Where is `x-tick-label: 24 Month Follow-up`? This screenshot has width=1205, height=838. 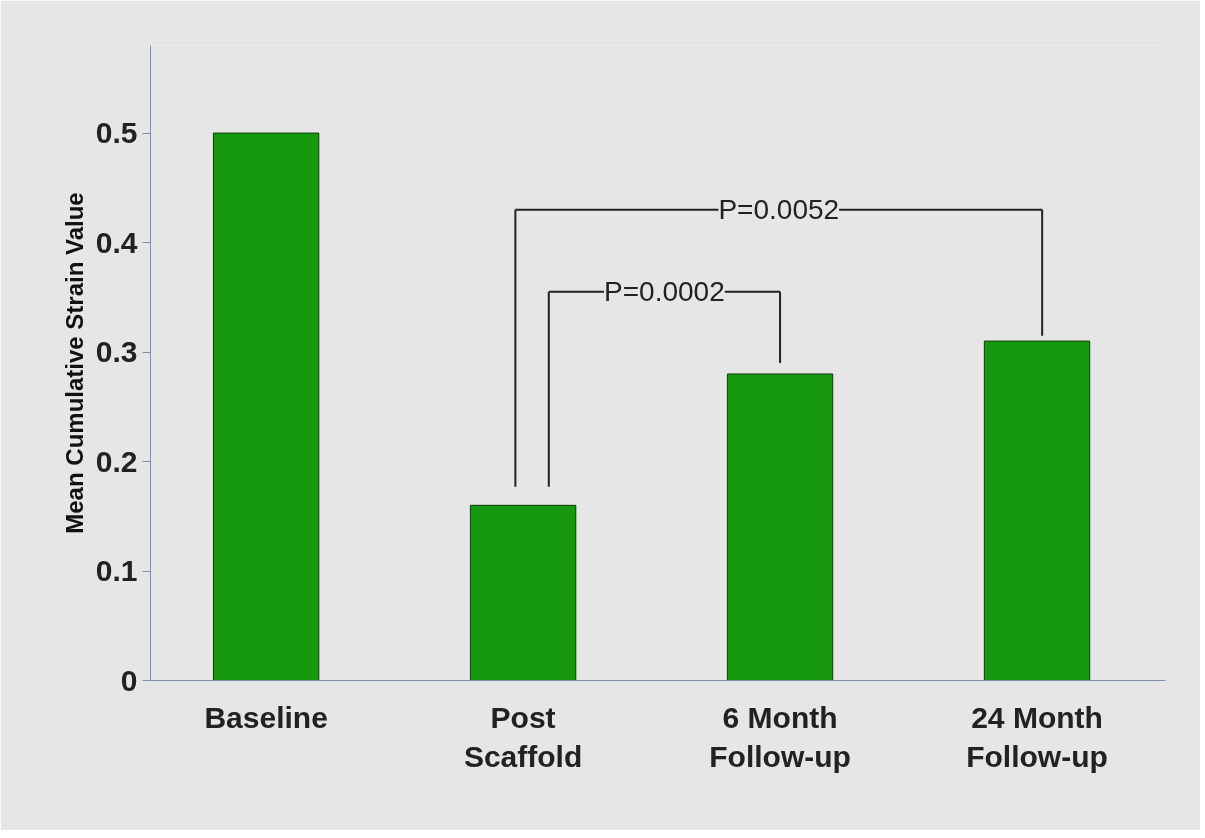 x-tick-label: 24 Month Follow-up is located at coordinates (1037, 737).